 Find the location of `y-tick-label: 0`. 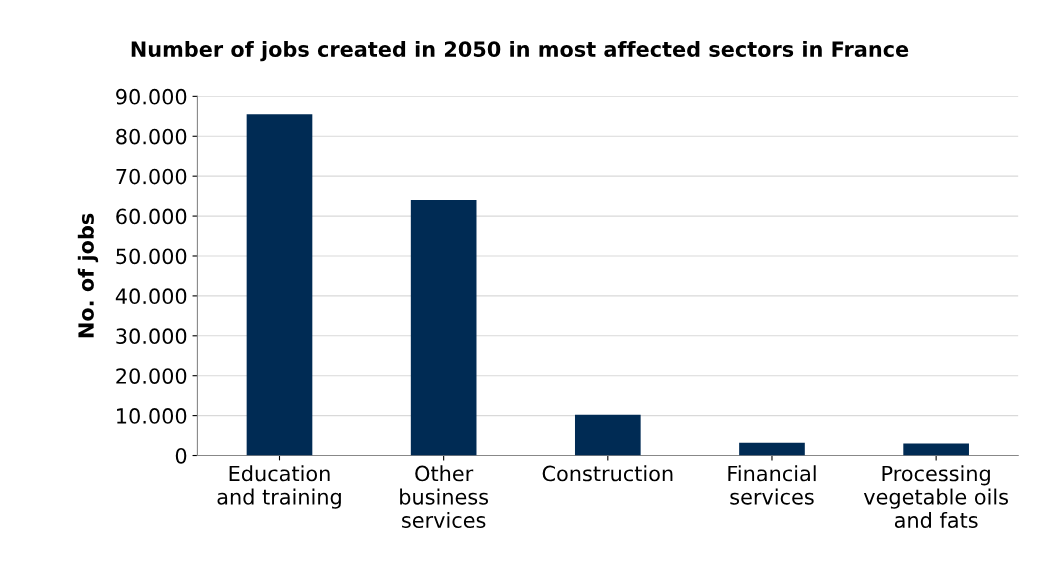

y-tick-label: 0 is located at coordinates (181, 455).